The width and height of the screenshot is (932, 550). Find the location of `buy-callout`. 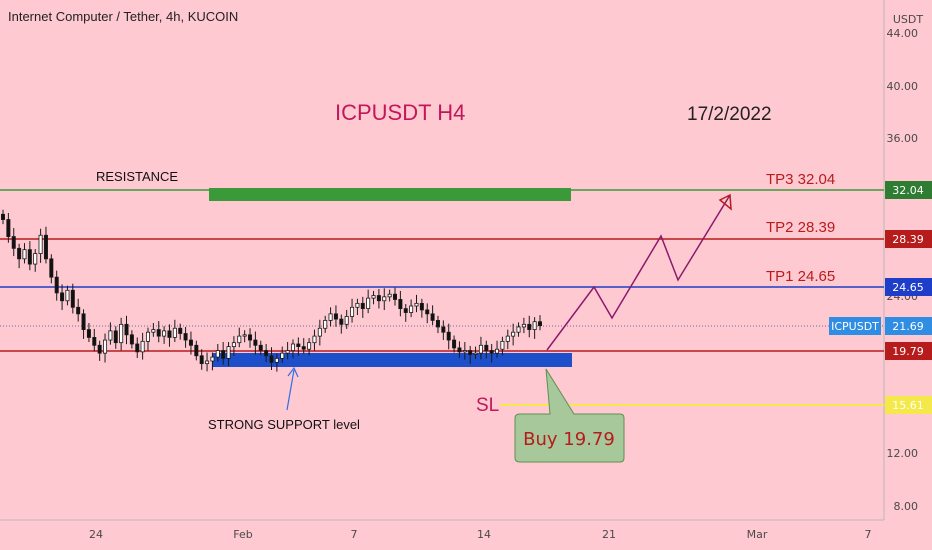

buy-callout is located at coordinates (569, 415).